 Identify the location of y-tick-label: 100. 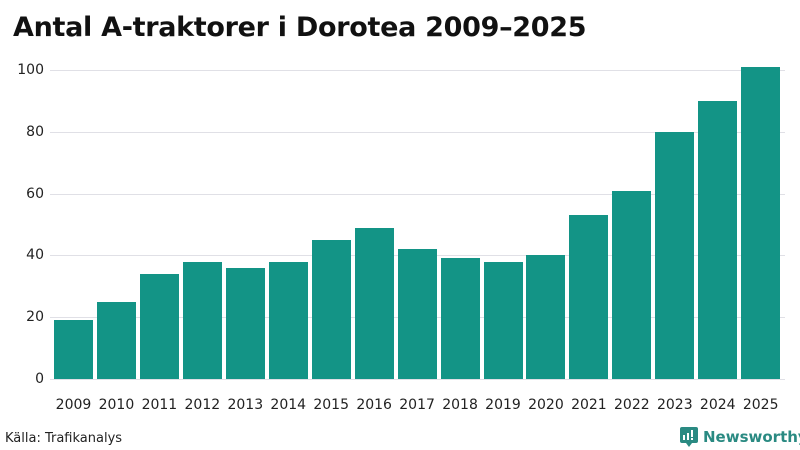
(30, 70).